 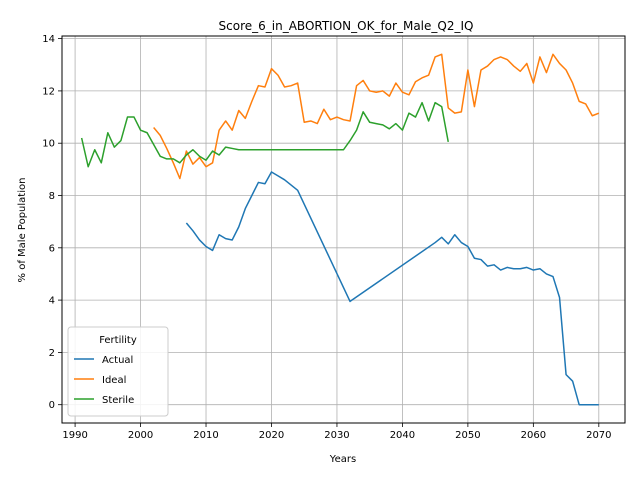 What do you see at coordinates (336, 435) in the screenshot?
I see `x-tick-label: 2030` at bounding box center [336, 435].